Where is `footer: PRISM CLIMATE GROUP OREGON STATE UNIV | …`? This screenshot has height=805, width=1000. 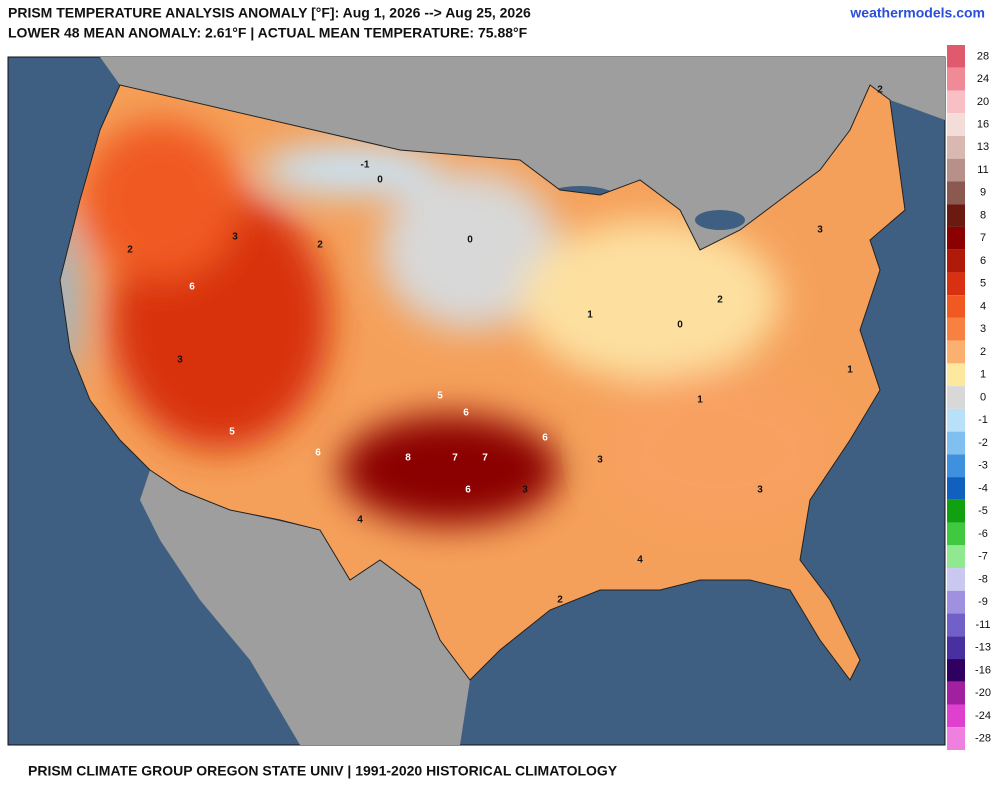
footer: PRISM CLIMATE GROUP OREGON STATE UNIV | … is located at coordinates (323, 771).